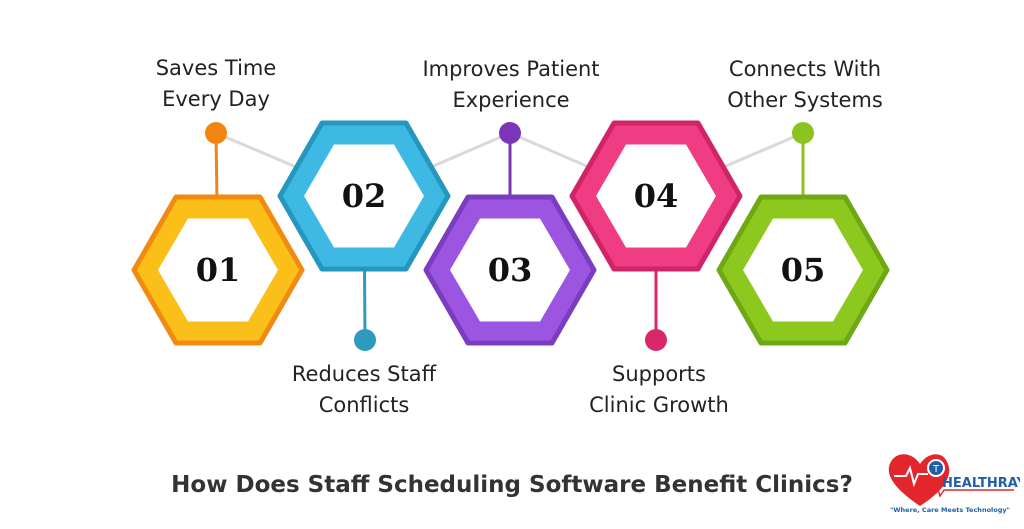 This screenshot has height=529, width=1024. I want to click on label-line: Every Day, so click(216, 99).